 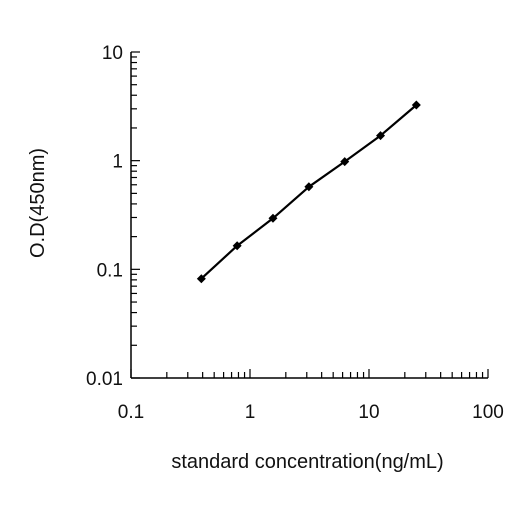 What do you see at coordinates (110, 270) in the screenshot?
I see `y-tick-label: 0.1` at bounding box center [110, 270].